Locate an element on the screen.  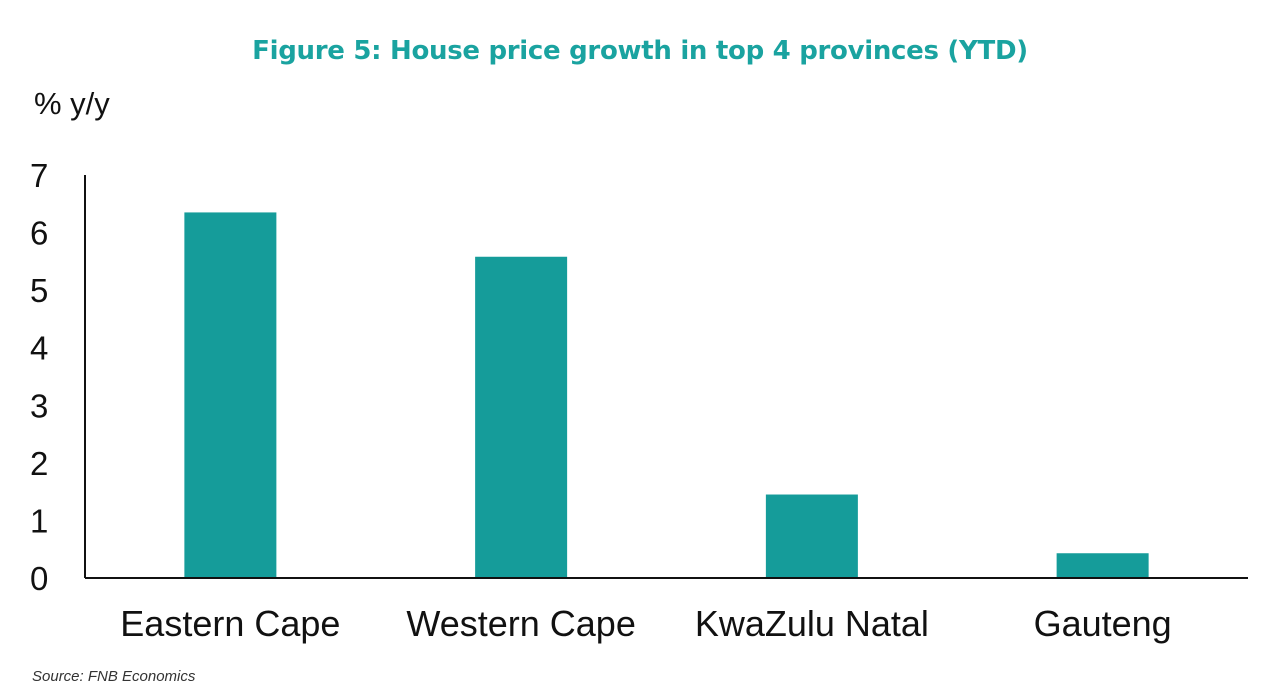
y-axis-ticks: 0 1 2 3 4 5 6 7 is located at coordinates (39, 377).